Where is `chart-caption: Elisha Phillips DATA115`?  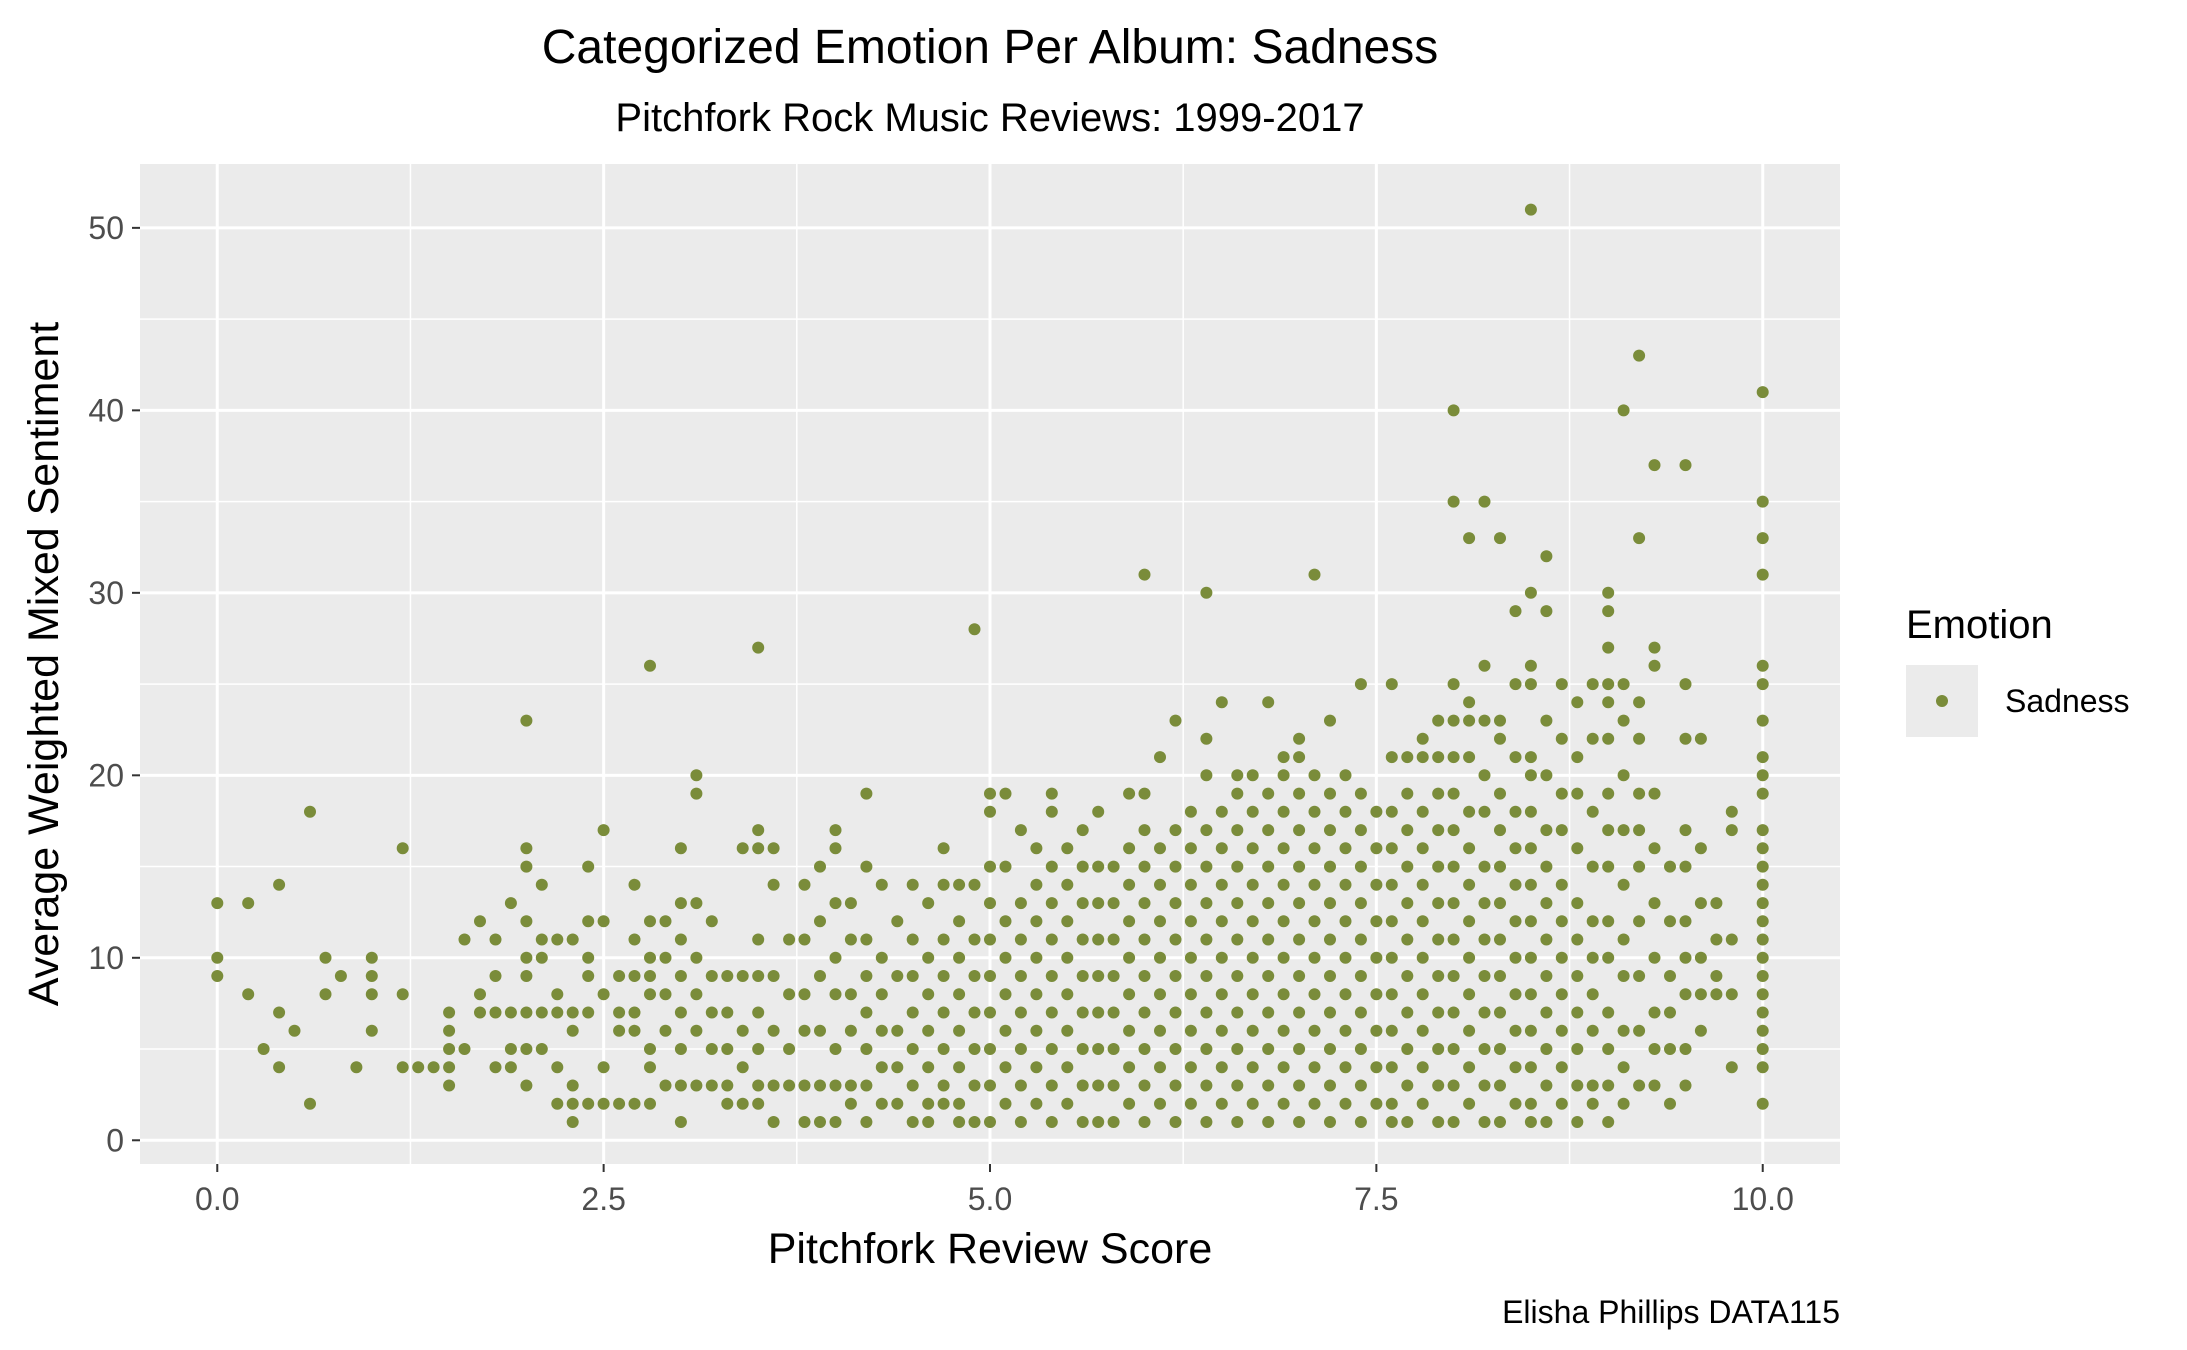
chart-caption: Elisha Phillips DATA115 is located at coordinates (1671, 1312).